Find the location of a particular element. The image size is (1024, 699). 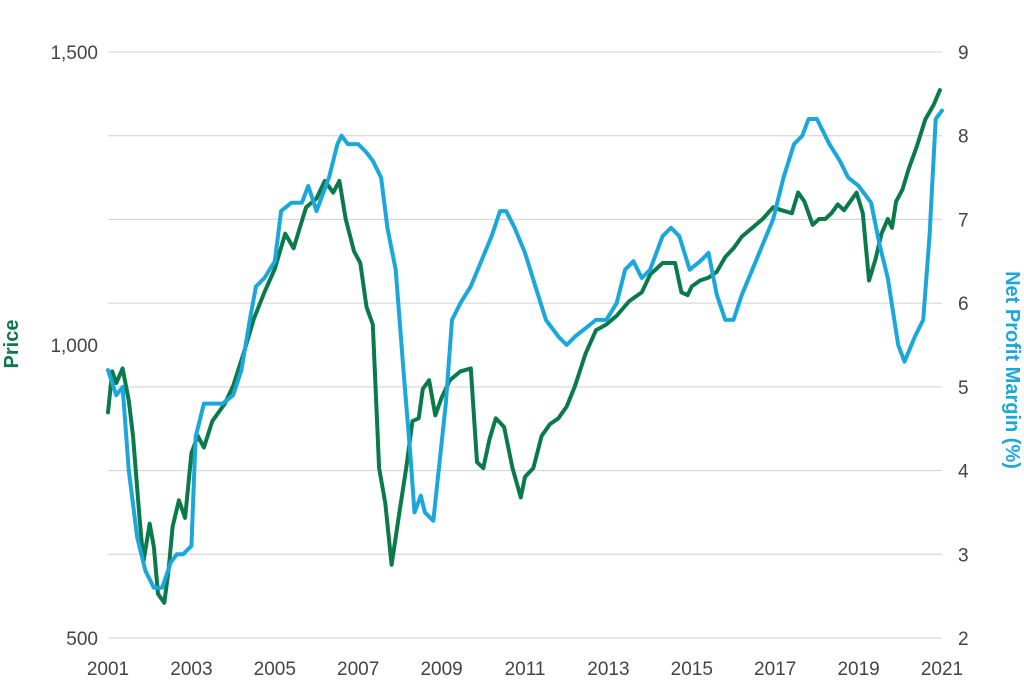

x-tick-label: 2011 is located at coordinates (525, 669).